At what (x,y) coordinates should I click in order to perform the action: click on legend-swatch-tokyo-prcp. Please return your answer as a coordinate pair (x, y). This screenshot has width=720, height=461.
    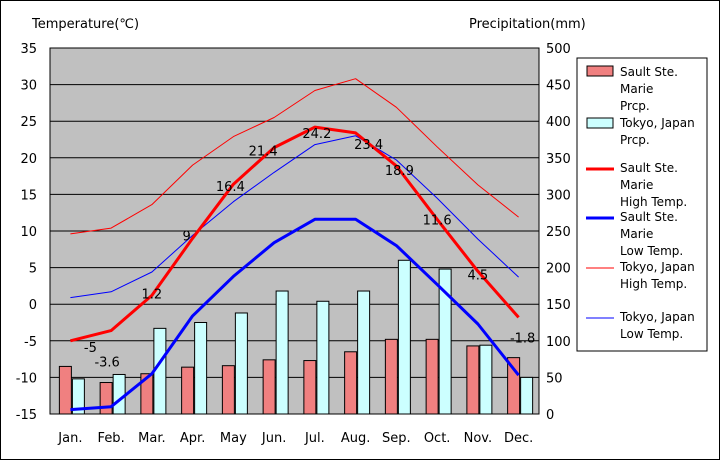
    Looking at the image, I should click on (600, 123).